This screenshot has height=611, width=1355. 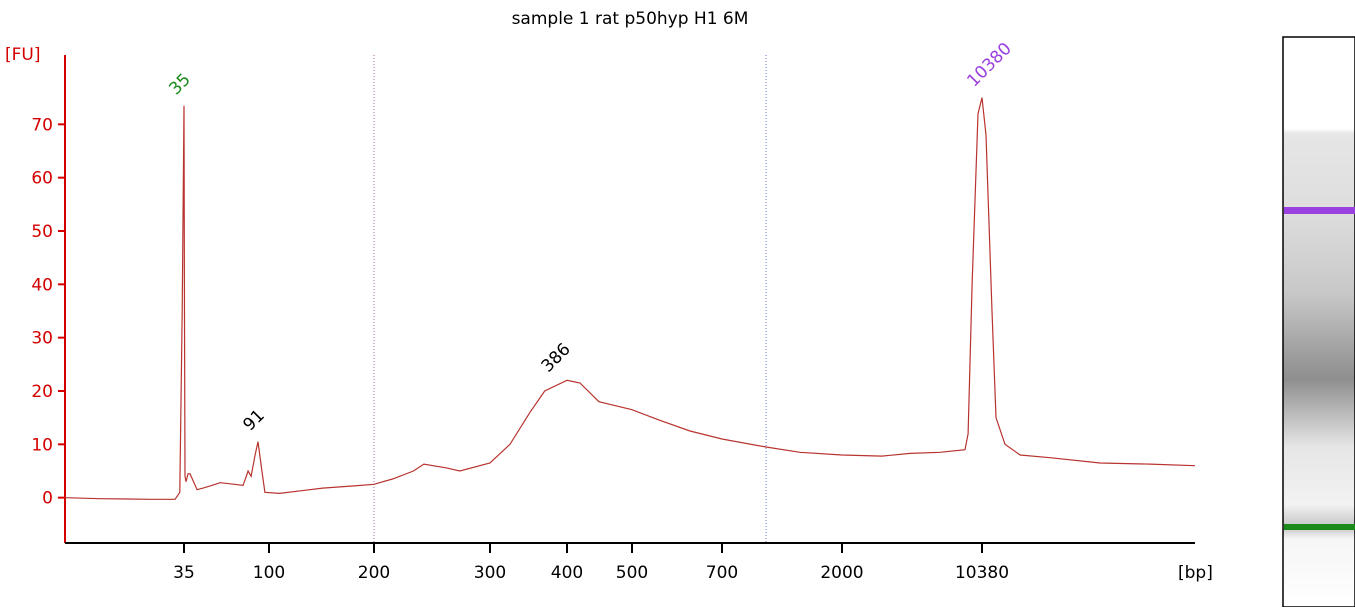 I want to click on y-tick-label: 0, so click(x=47, y=499).